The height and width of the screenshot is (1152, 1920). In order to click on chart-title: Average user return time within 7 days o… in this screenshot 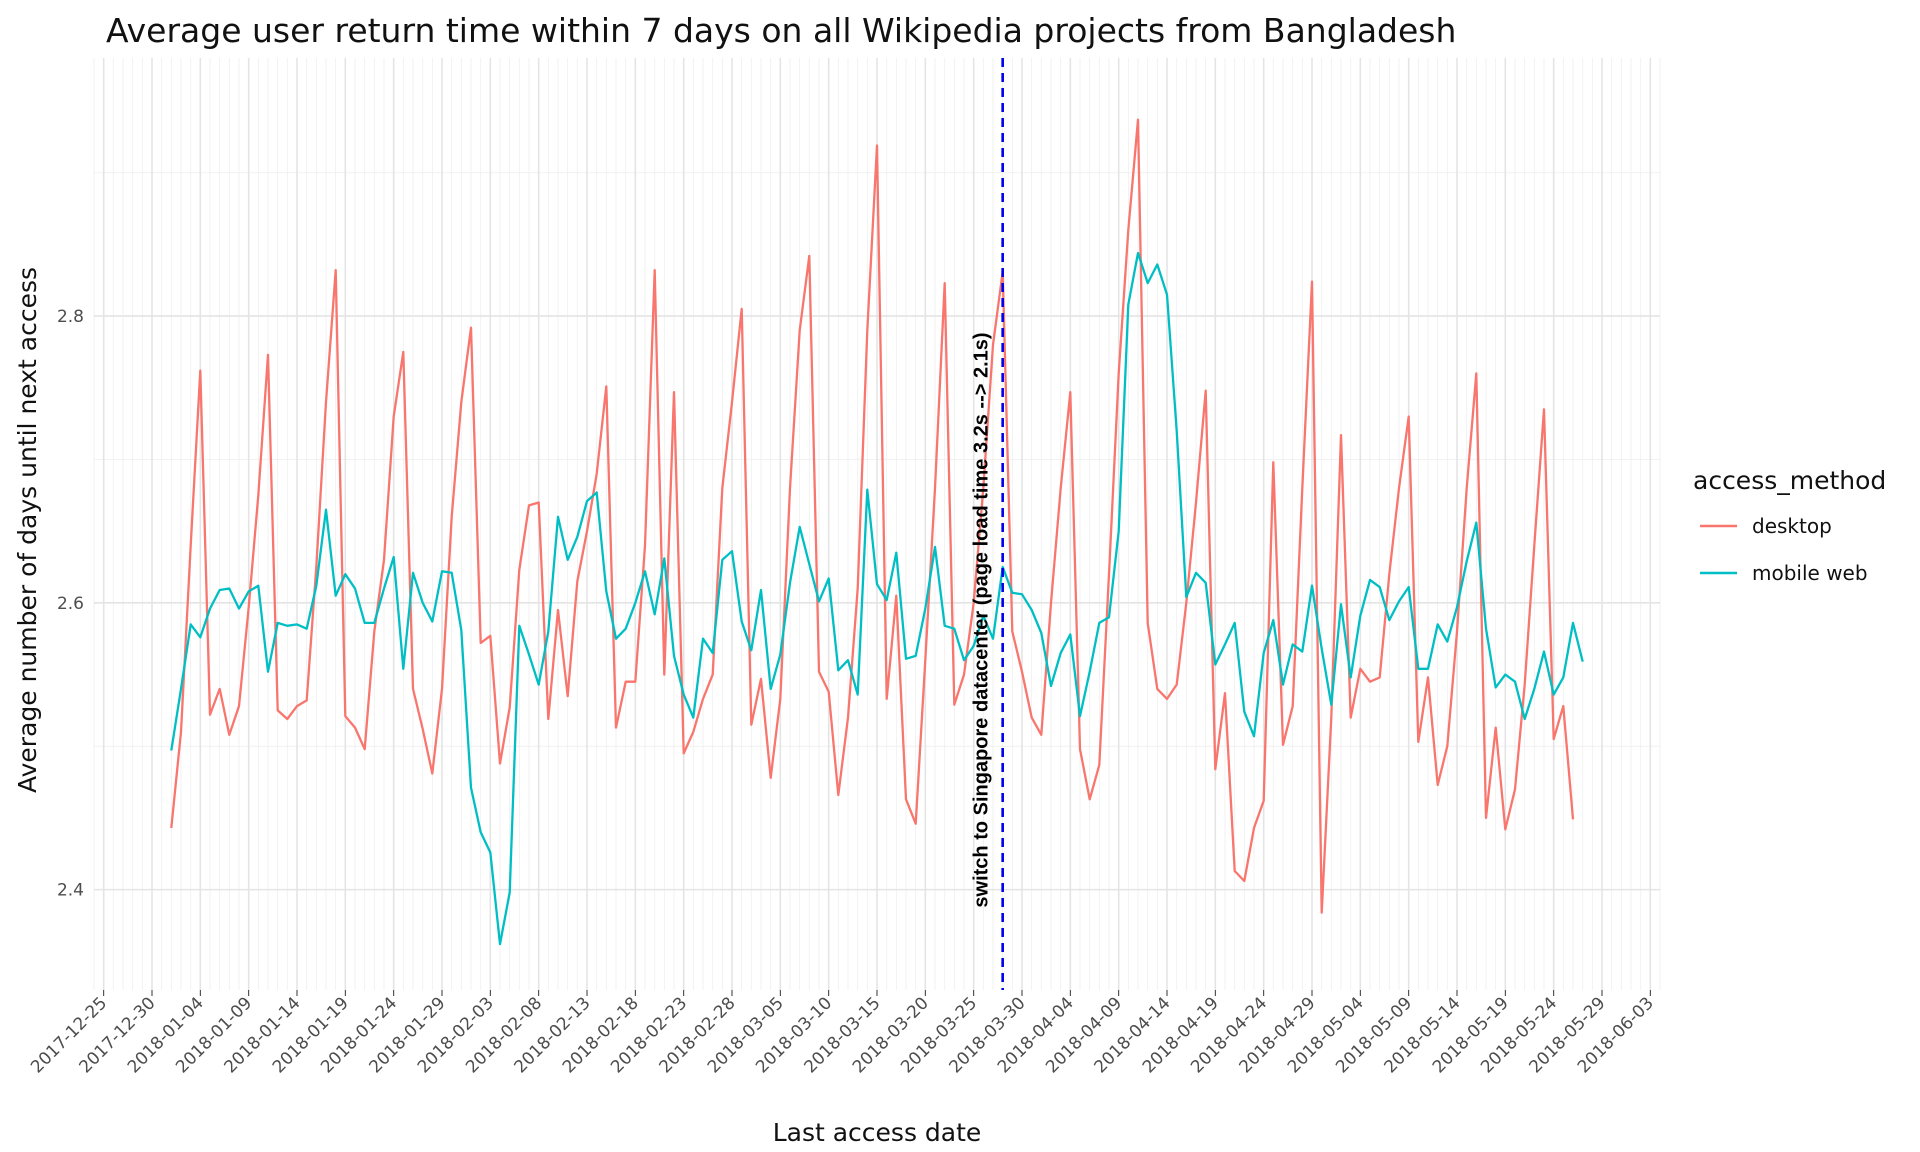, I will do `click(781, 30)`.